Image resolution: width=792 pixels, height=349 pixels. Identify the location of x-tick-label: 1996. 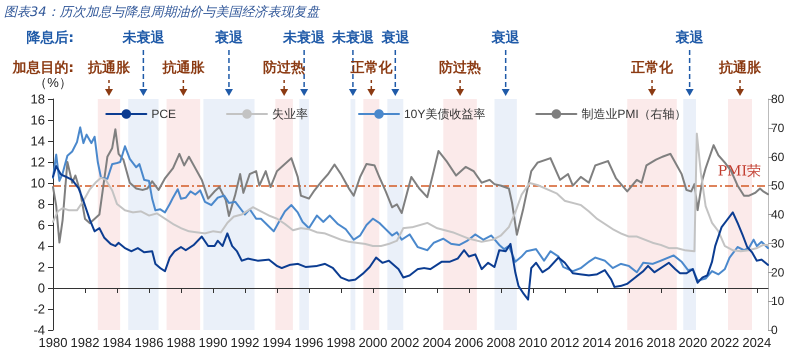
(309, 342).